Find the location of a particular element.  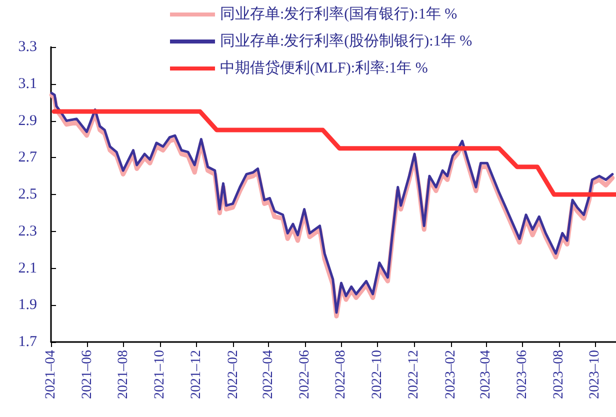

y-tick-label: 2.9 is located at coordinates (27, 120).